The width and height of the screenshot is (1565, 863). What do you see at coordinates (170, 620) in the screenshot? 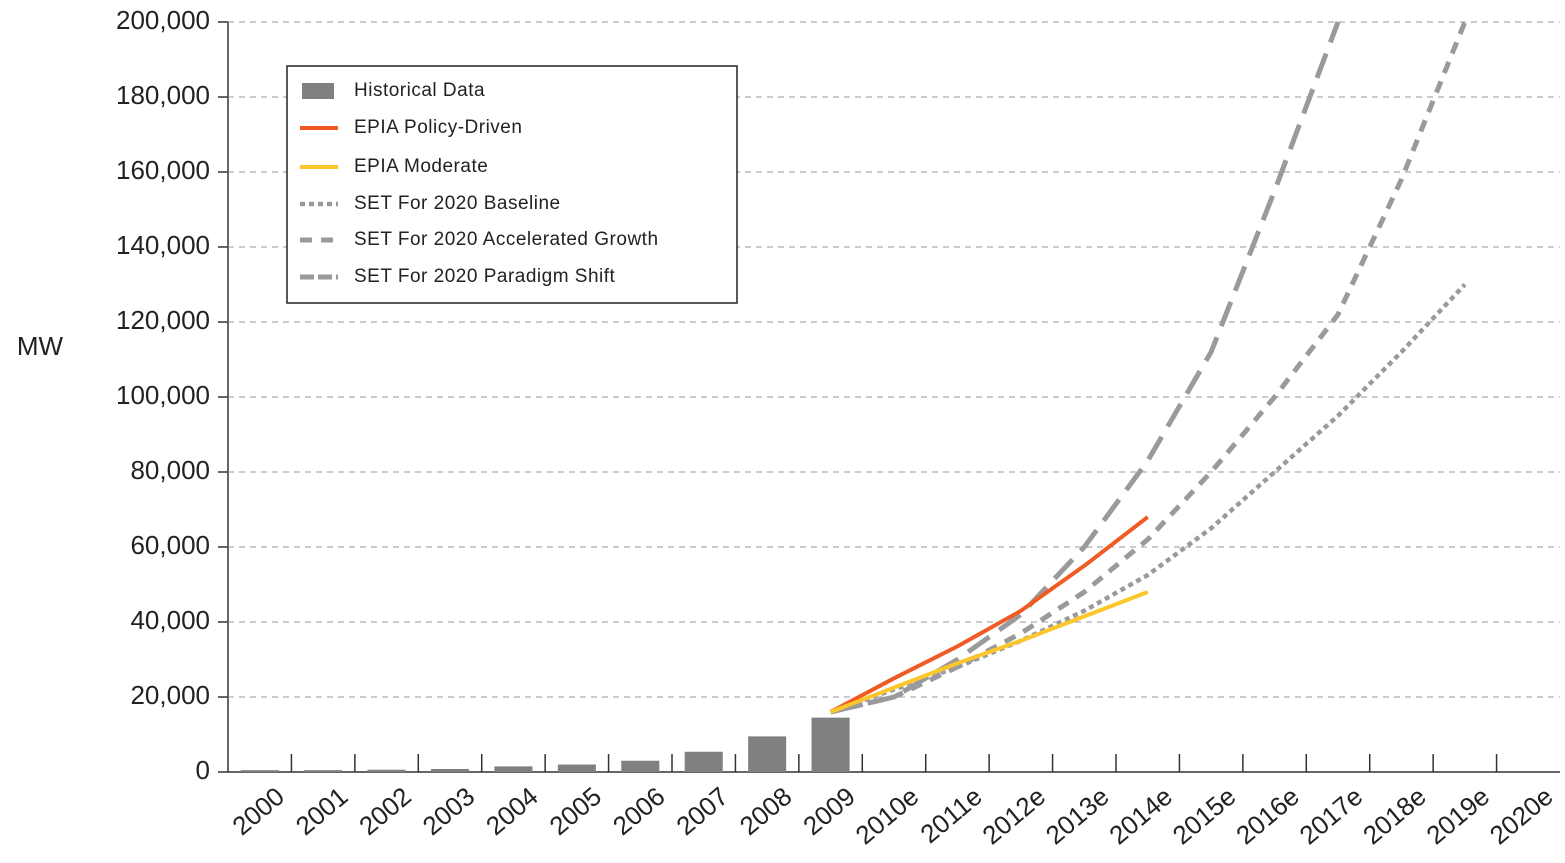
I see `y-tick-label: 40,000` at bounding box center [170, 620].